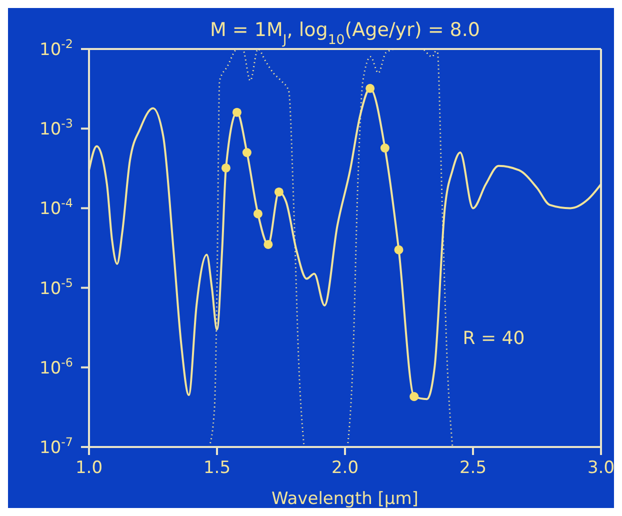 This screenshot has width=622, height=516. Describe the element at coordinates (345, 499) in the screenshot. I see `x-axis-title: Wavelength [µm]` at that location.